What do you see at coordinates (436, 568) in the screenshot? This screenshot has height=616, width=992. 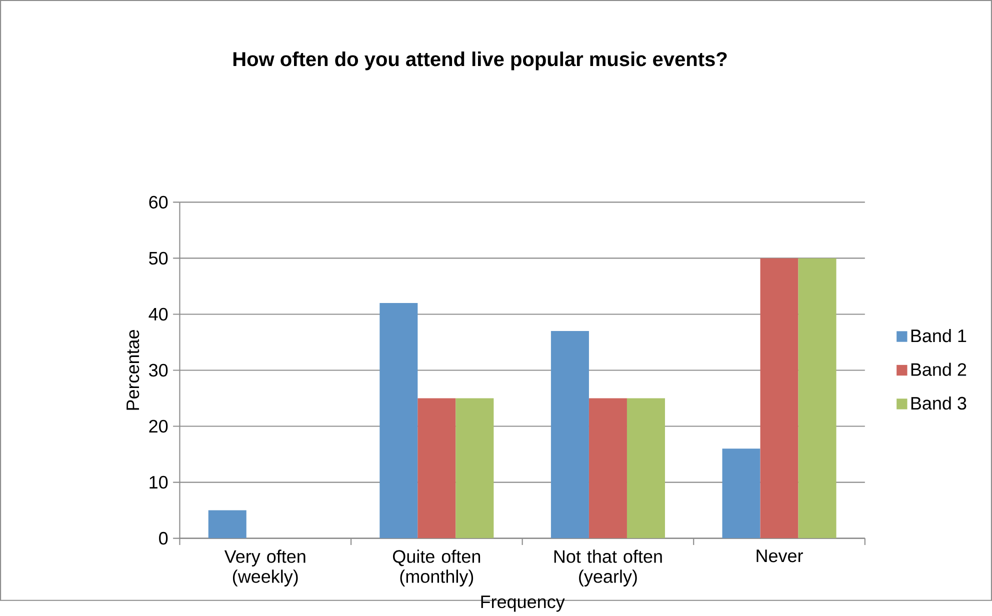 I see `x-tick-label: Quite often (monthly)` at bounding box center [436, 568].